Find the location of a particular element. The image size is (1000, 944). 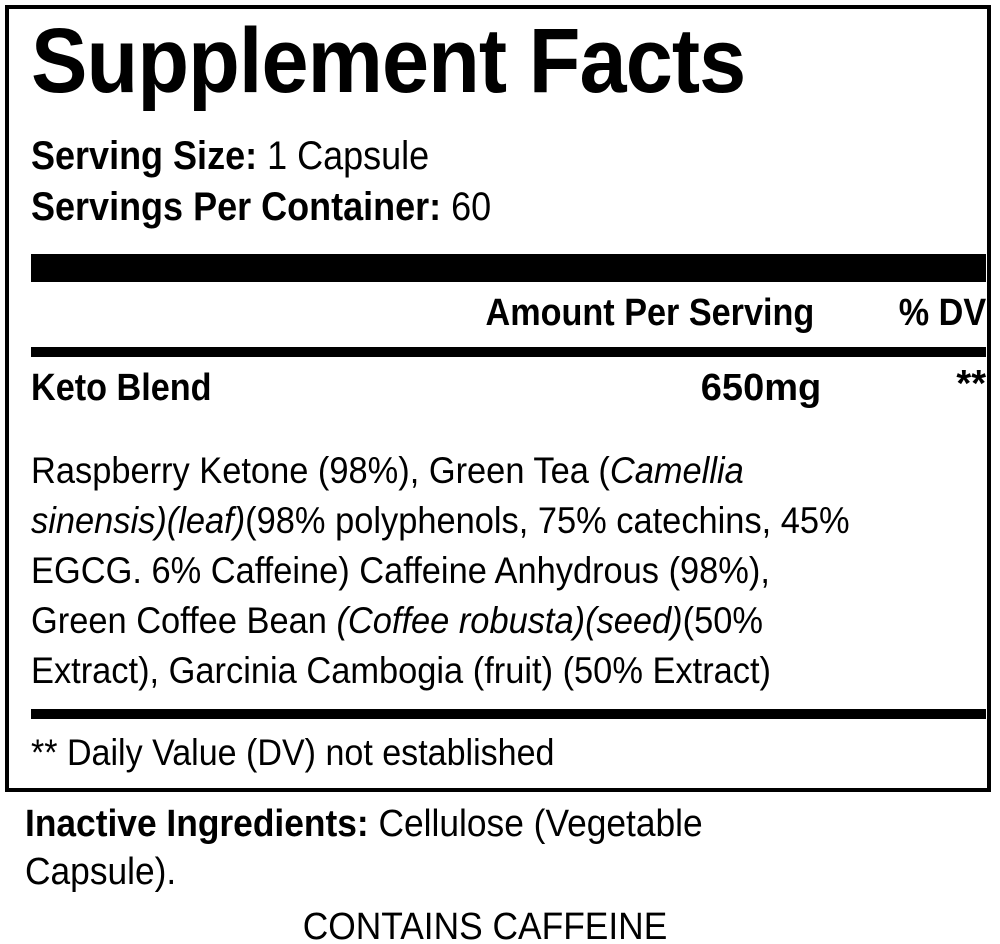

rule-footnote-divider is located at coordinates (508, 714).